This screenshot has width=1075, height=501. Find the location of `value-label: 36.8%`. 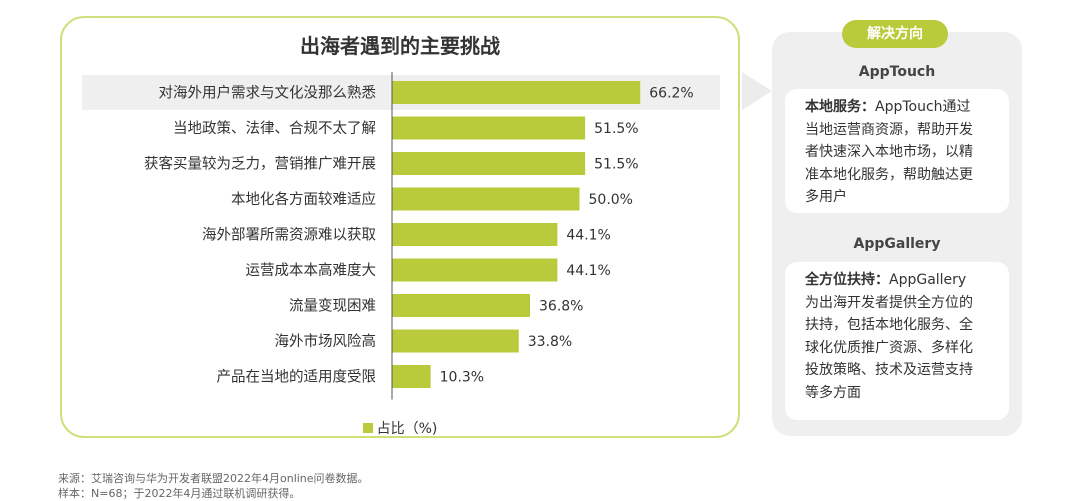

value-label: 36.8% is located at coordinates (561, 307).